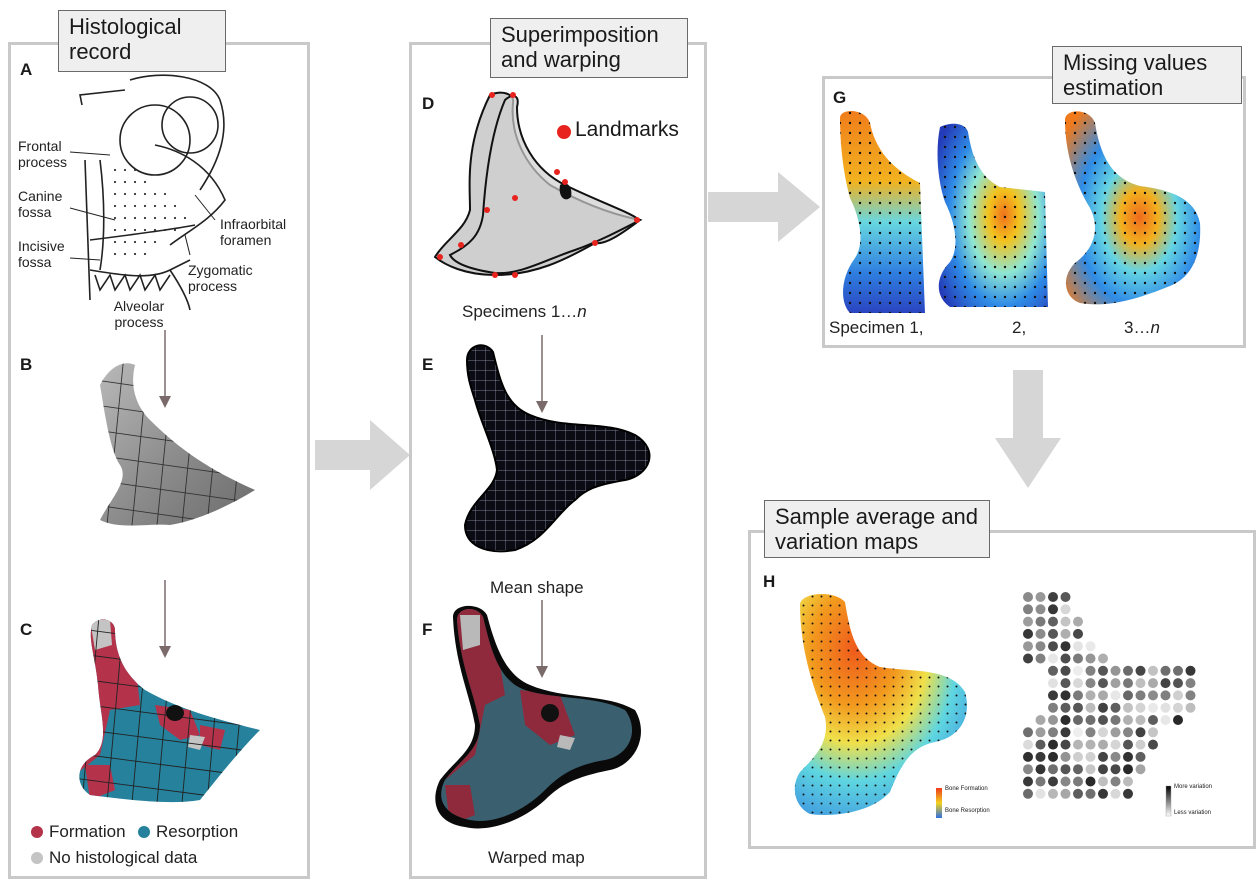  Describe the element at coordinates (428, 364) in the screenshot. I see `panel-letter-e: E` at that location.